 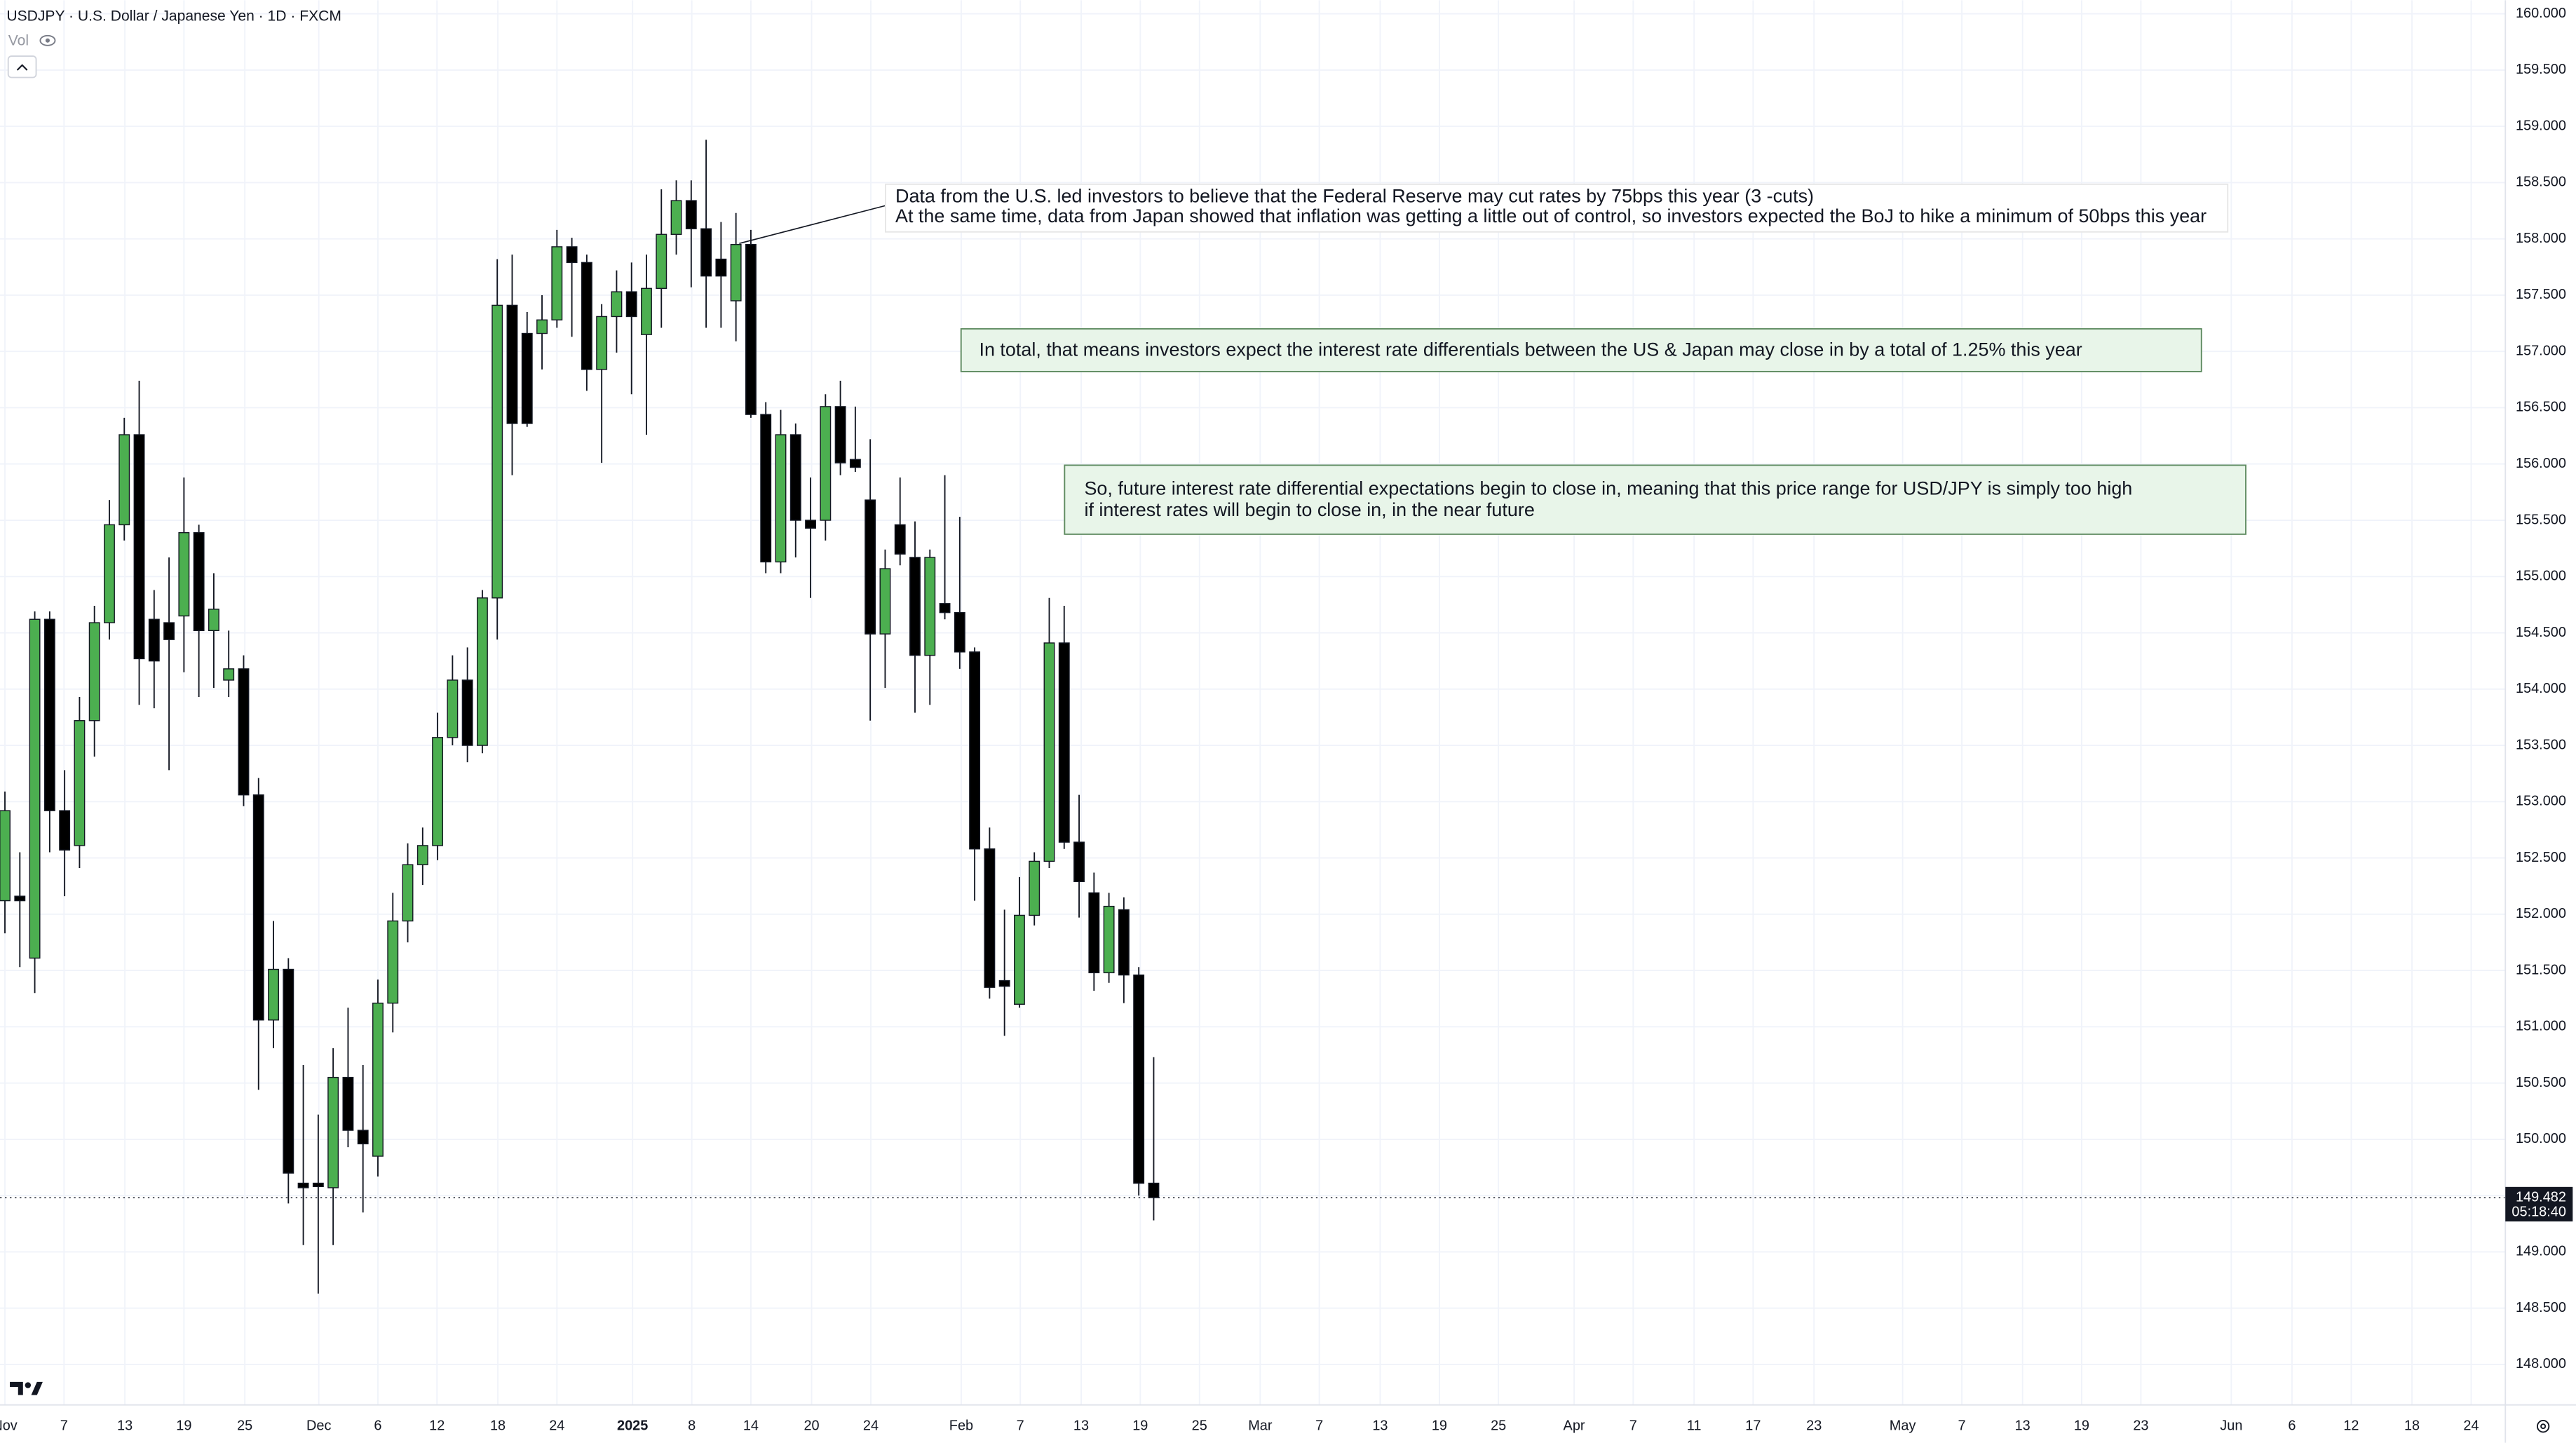 I want to click on annotation-box, so click(x=1655, y=499).